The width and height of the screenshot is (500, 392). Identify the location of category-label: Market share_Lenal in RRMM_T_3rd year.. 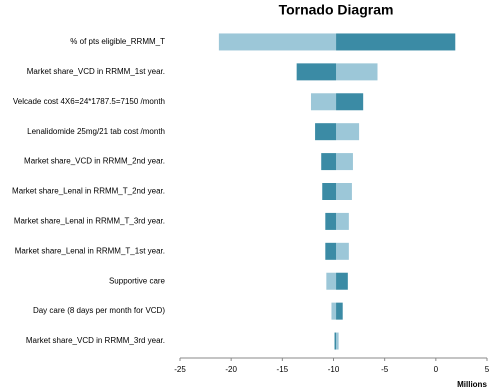
(89, 221).